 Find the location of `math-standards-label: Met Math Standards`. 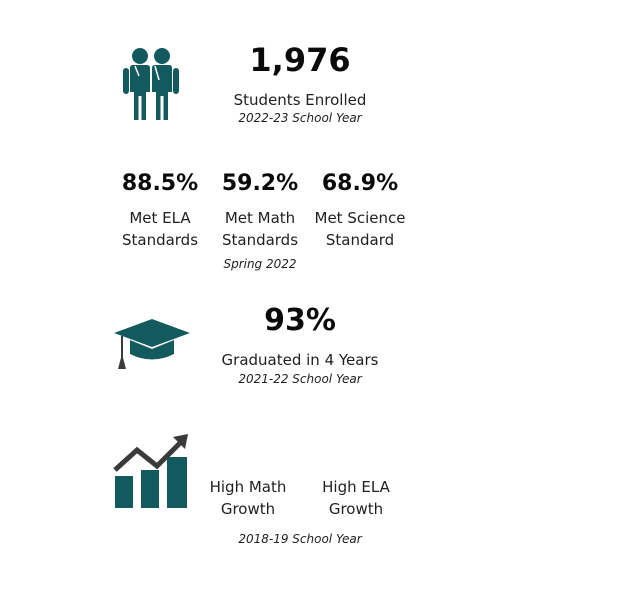

math-standards-label: Met Math Standards is located at coordinates (260, 229).